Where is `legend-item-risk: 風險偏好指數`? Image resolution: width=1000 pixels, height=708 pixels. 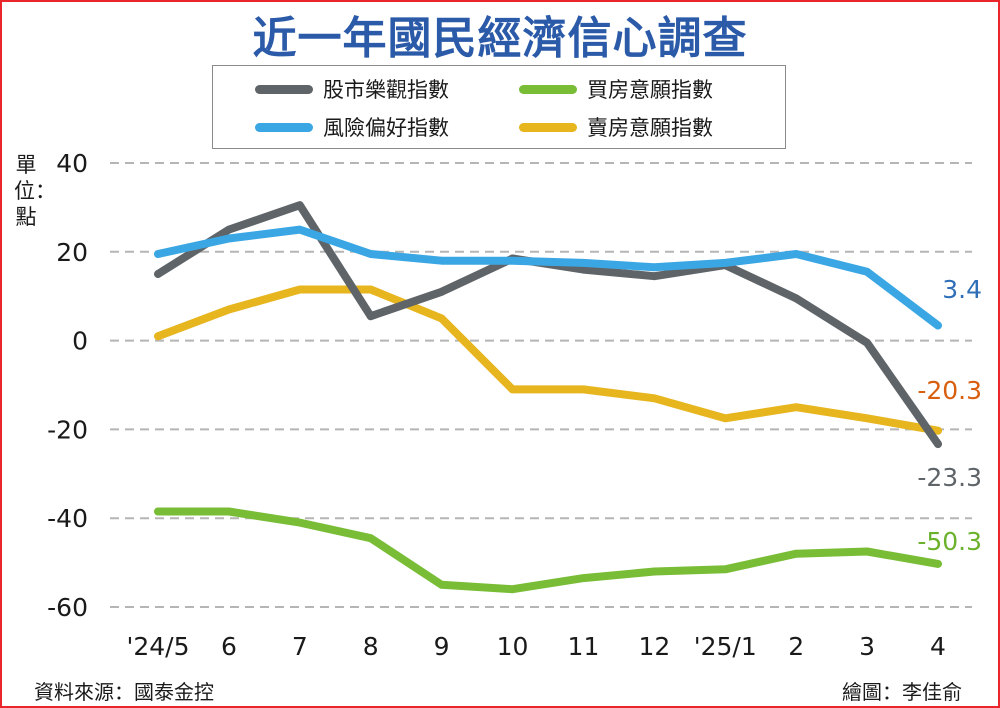 legend-item-risk: 風險偏好指數 is located at coordinates (352, 127).